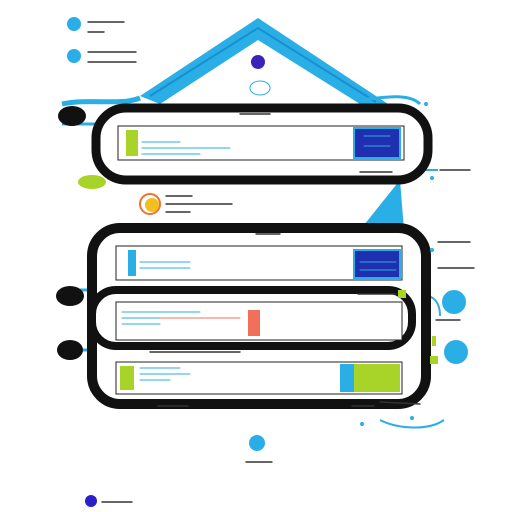  I want to click on rail-left, so click(101, 101).